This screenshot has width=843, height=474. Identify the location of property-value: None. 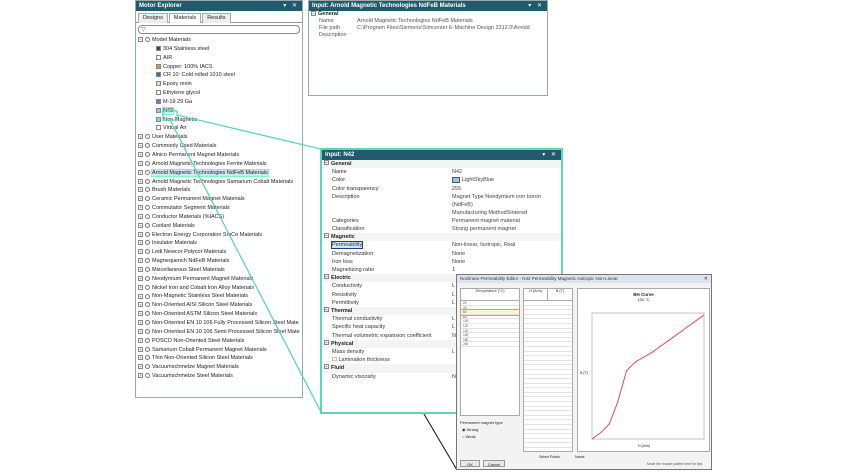
(506, 254).